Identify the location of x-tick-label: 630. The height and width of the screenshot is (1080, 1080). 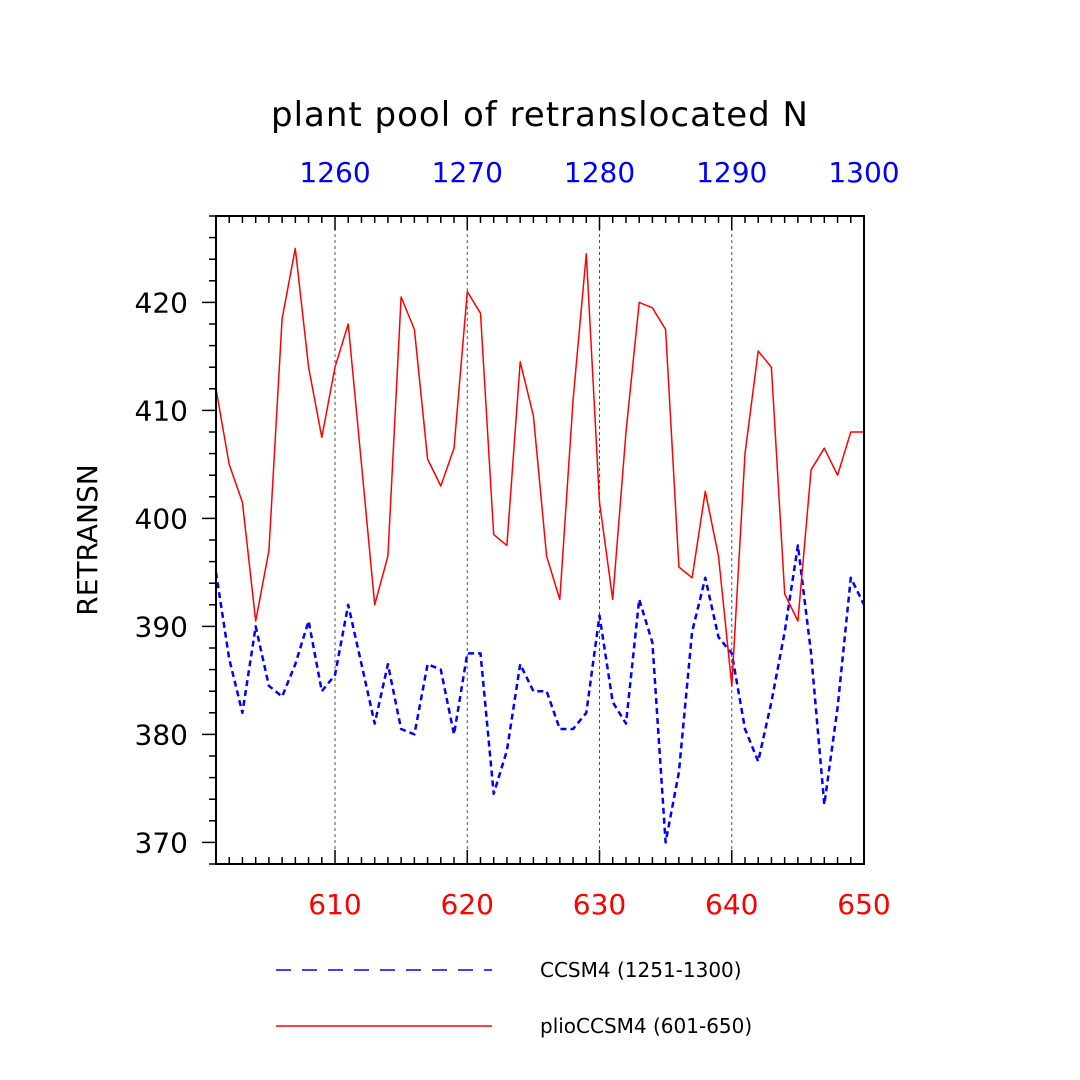
(599, 904).